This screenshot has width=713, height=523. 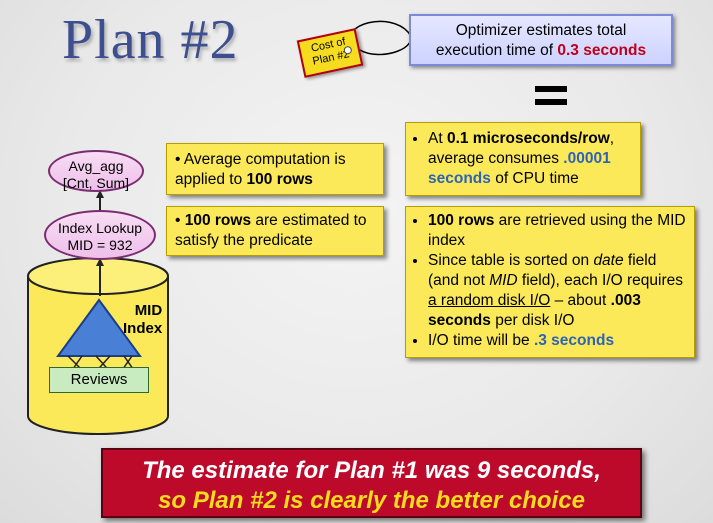 What do you see at coordinates (521, 148) in the screenshot?
I see `cpu-mid: , average consumes` at bounding box center [521, 148].